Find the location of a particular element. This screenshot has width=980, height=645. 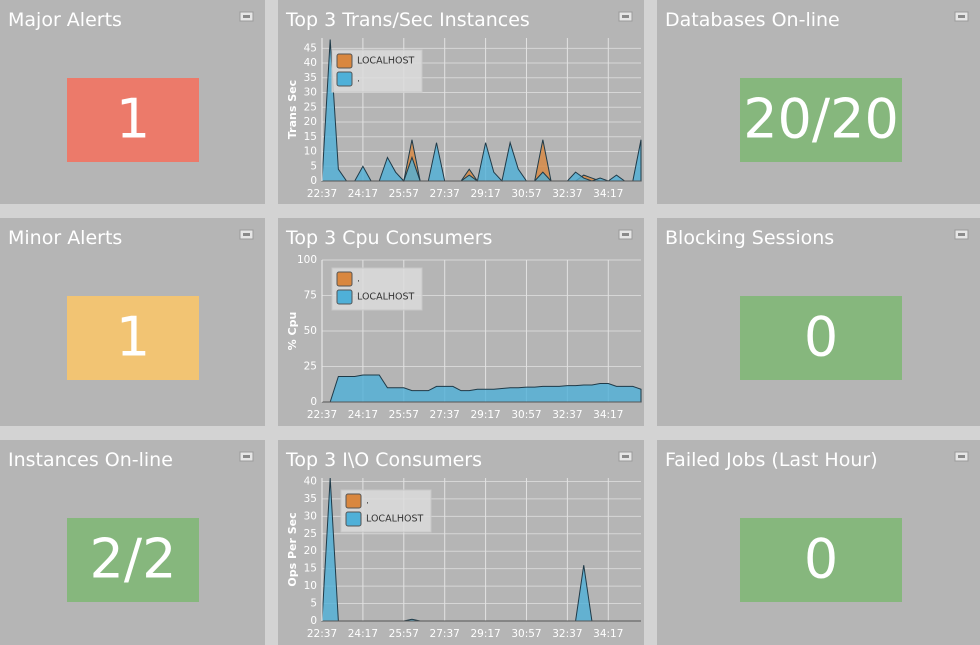

area-series is located at coordinates (482, 388).